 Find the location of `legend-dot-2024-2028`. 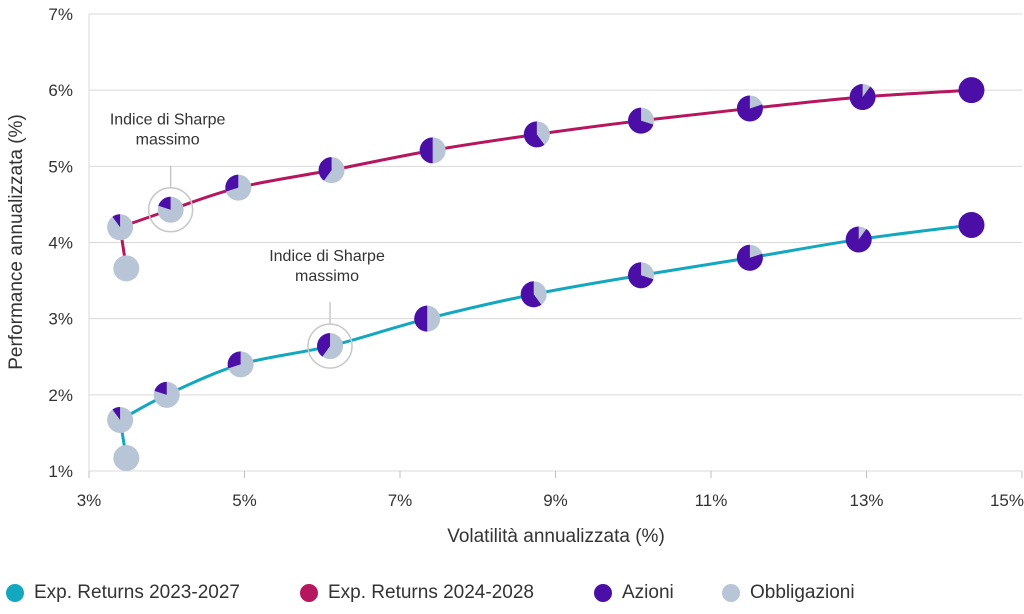

legend-dot-2024-2028 is located at coordinates (309, 593).